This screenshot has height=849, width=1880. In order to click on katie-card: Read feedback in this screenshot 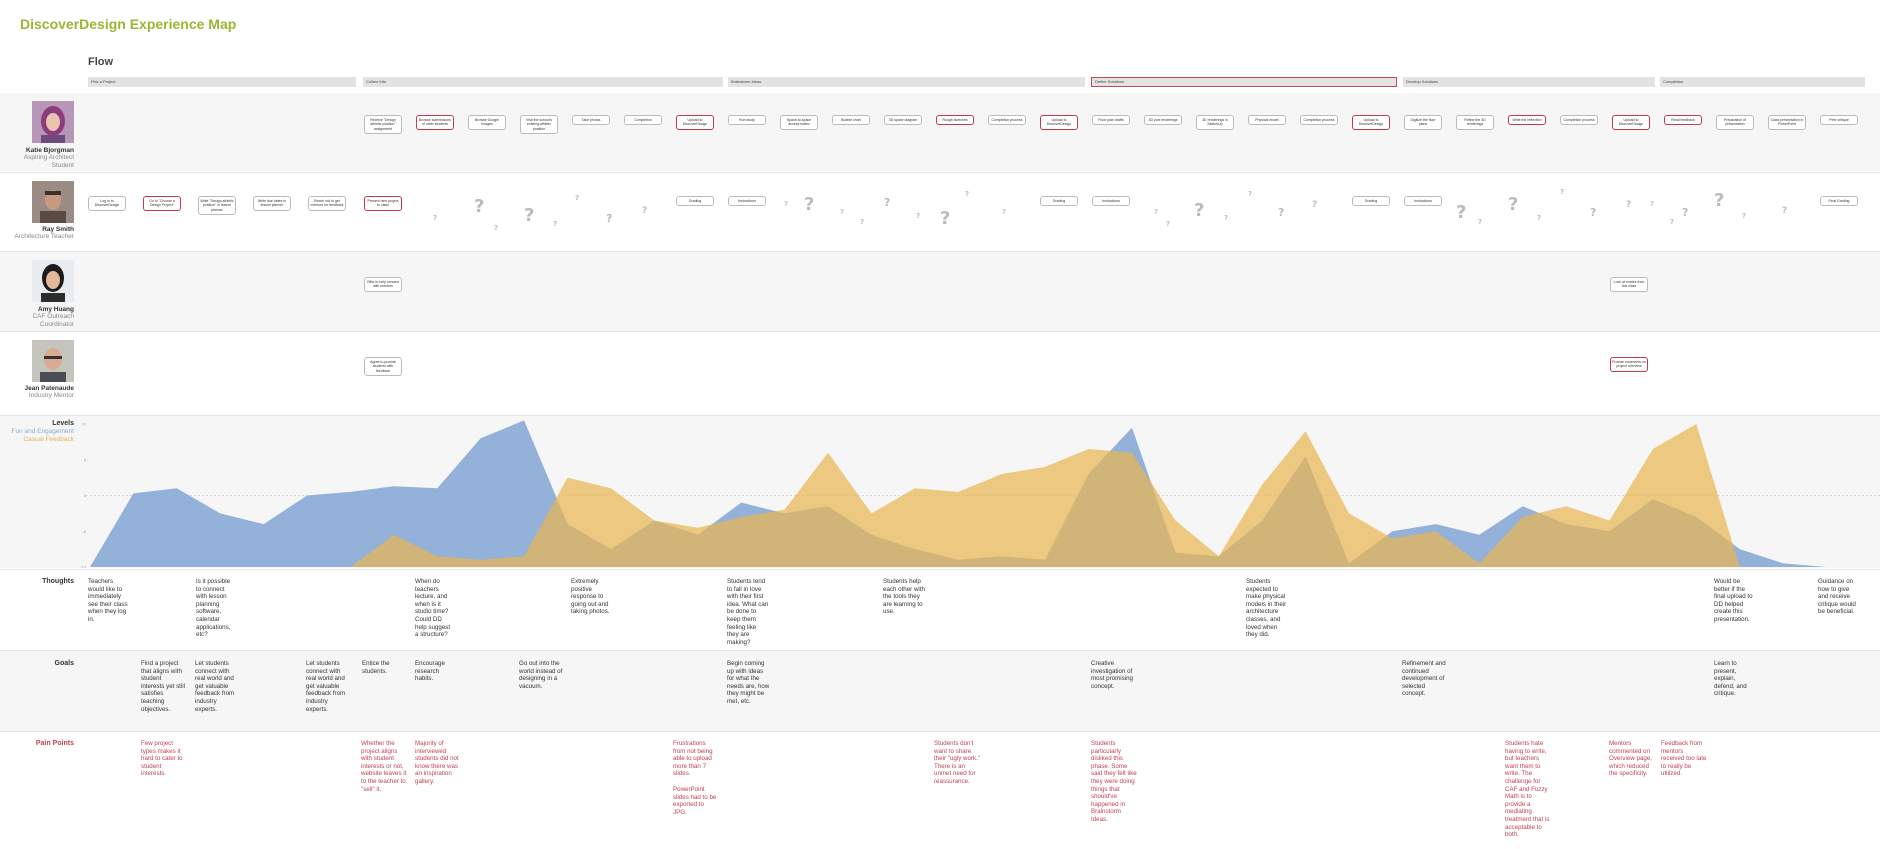, I will do `click(1683, 120)`.